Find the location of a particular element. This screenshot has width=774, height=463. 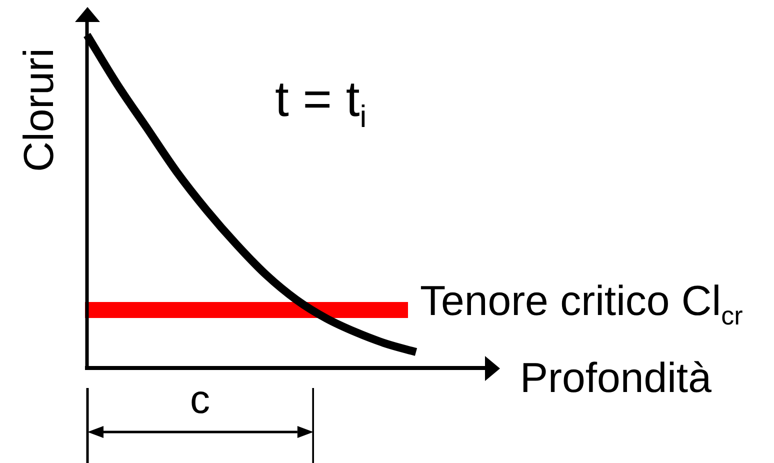

y-axis-title: Cloruri is located at coordinates (38, 110).